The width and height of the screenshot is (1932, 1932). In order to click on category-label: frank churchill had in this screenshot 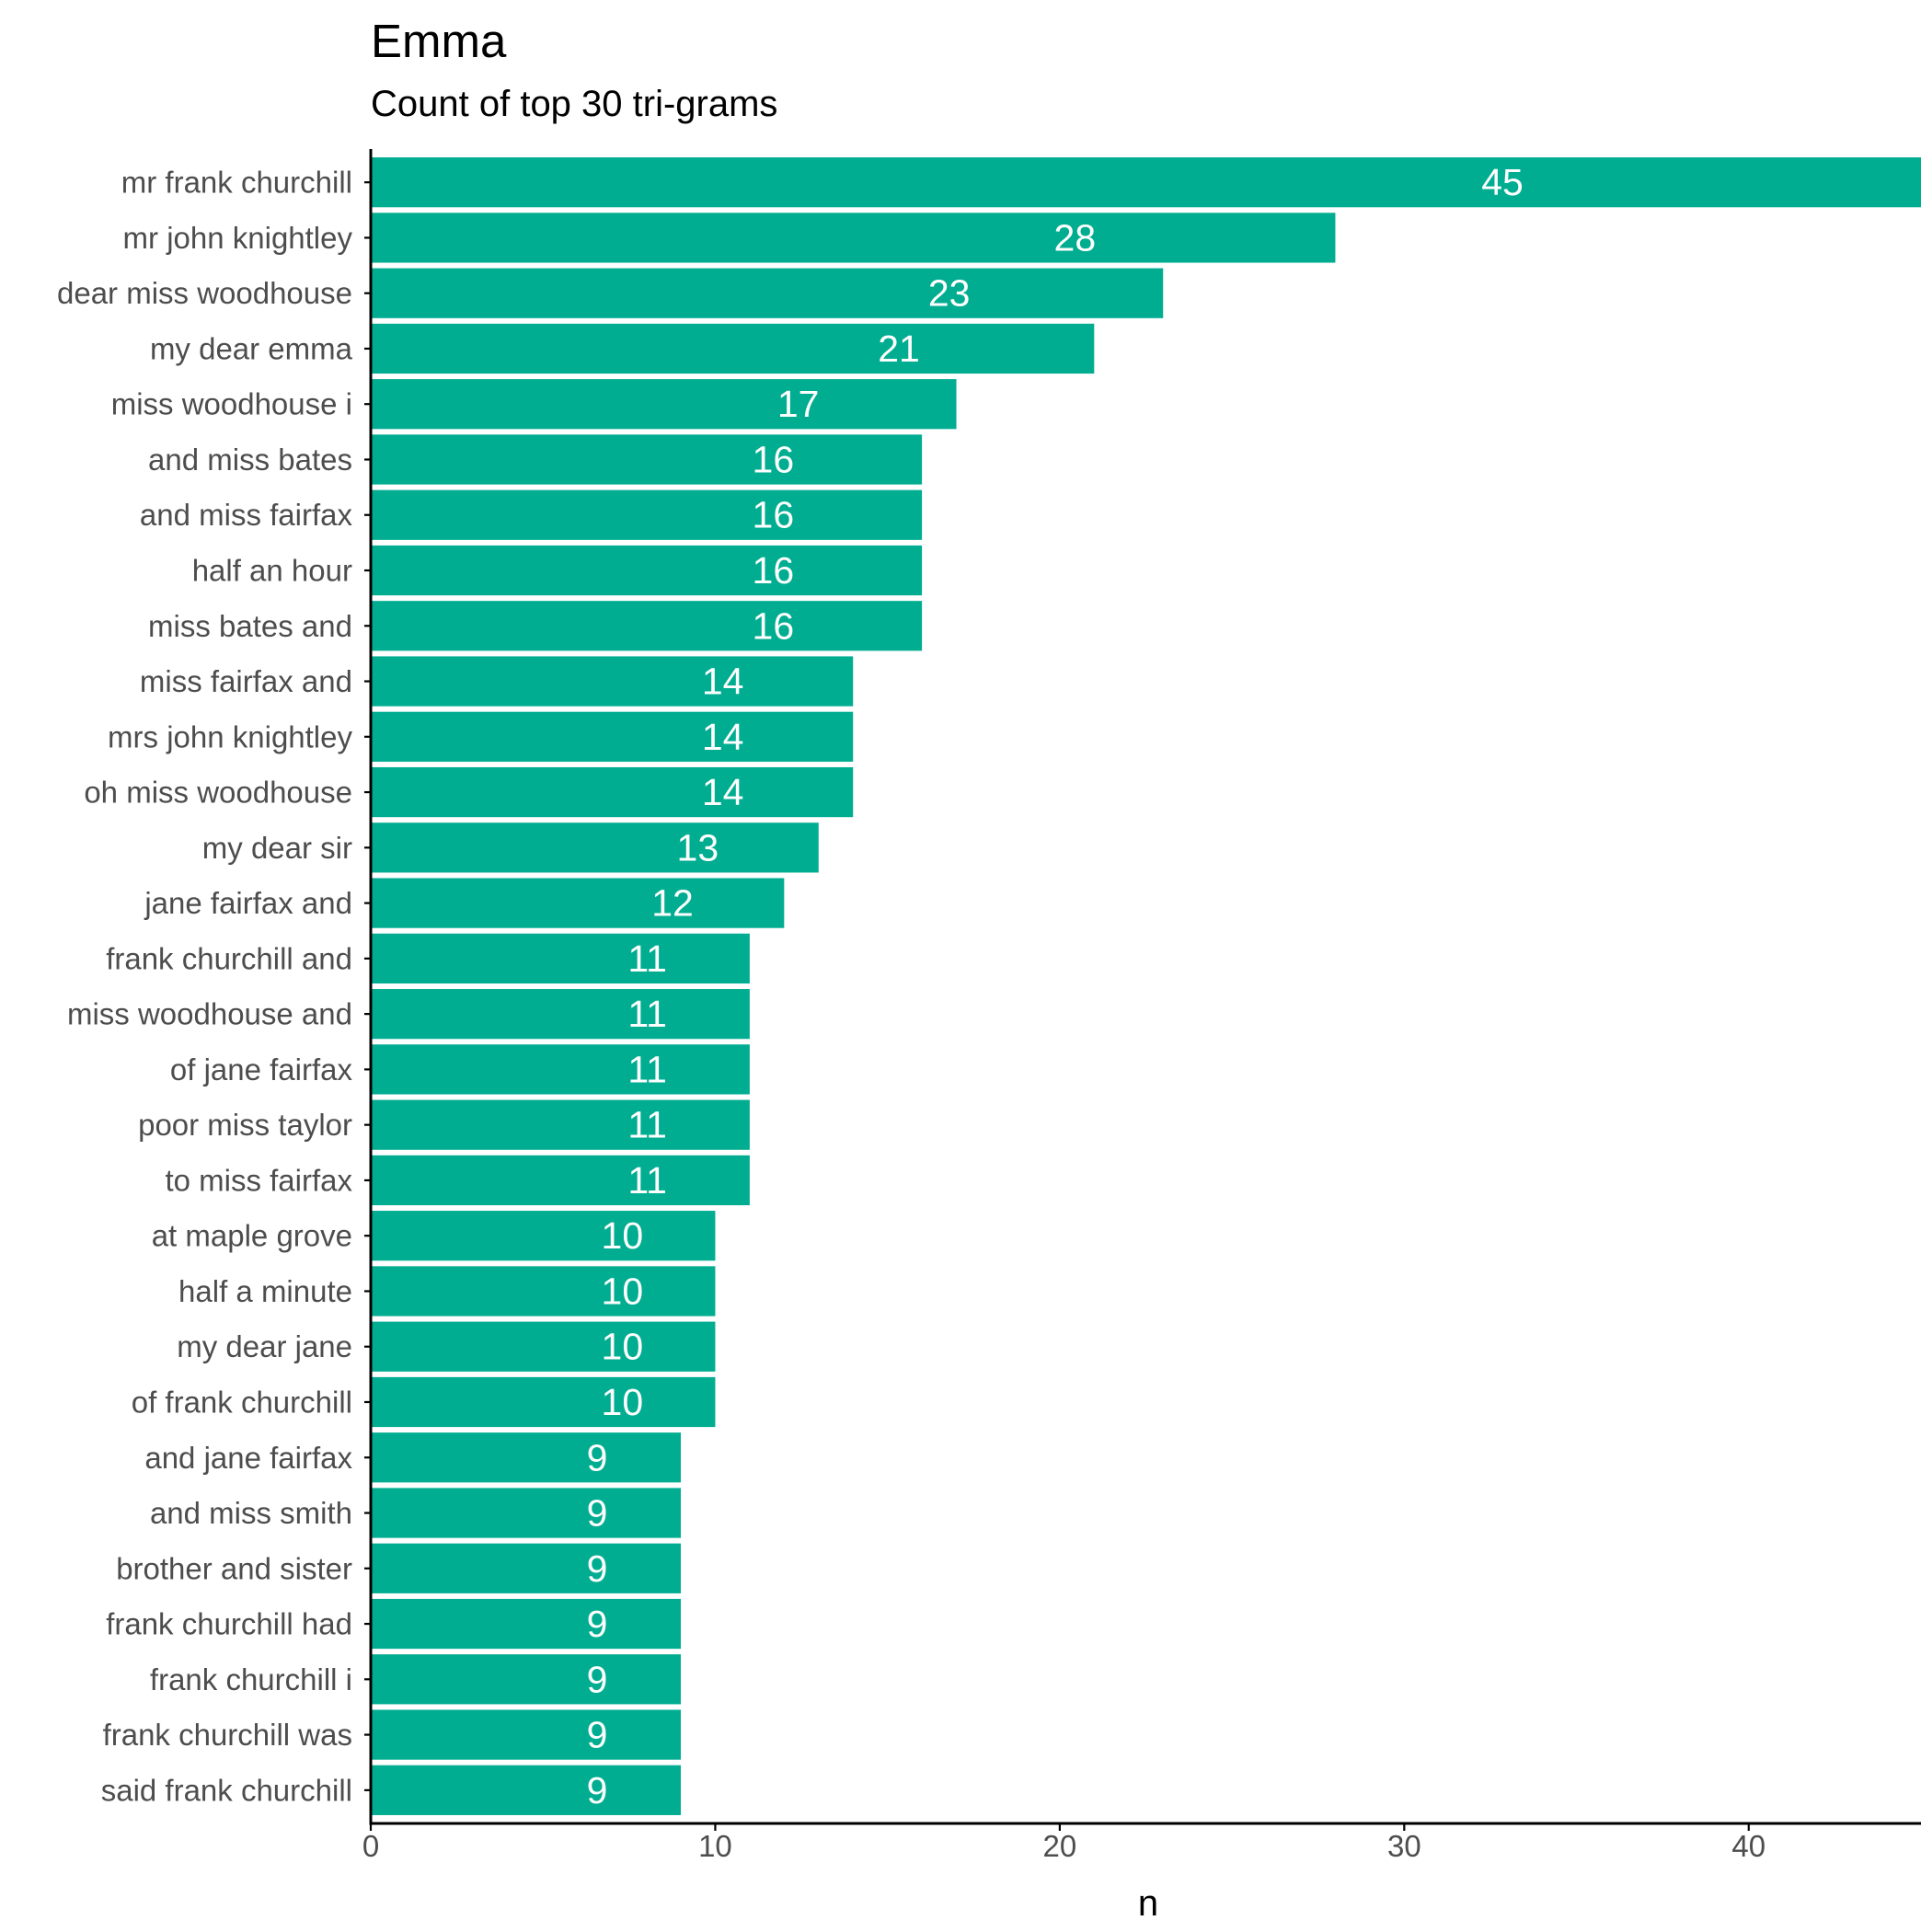, I will do `click(229, 1624)`.